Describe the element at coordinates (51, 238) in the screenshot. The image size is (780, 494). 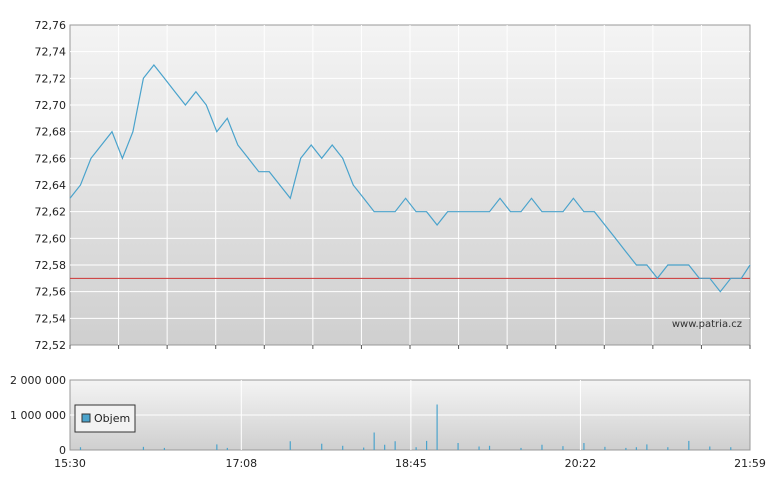
I see `price-y-tick-label: 72,60` at that location.